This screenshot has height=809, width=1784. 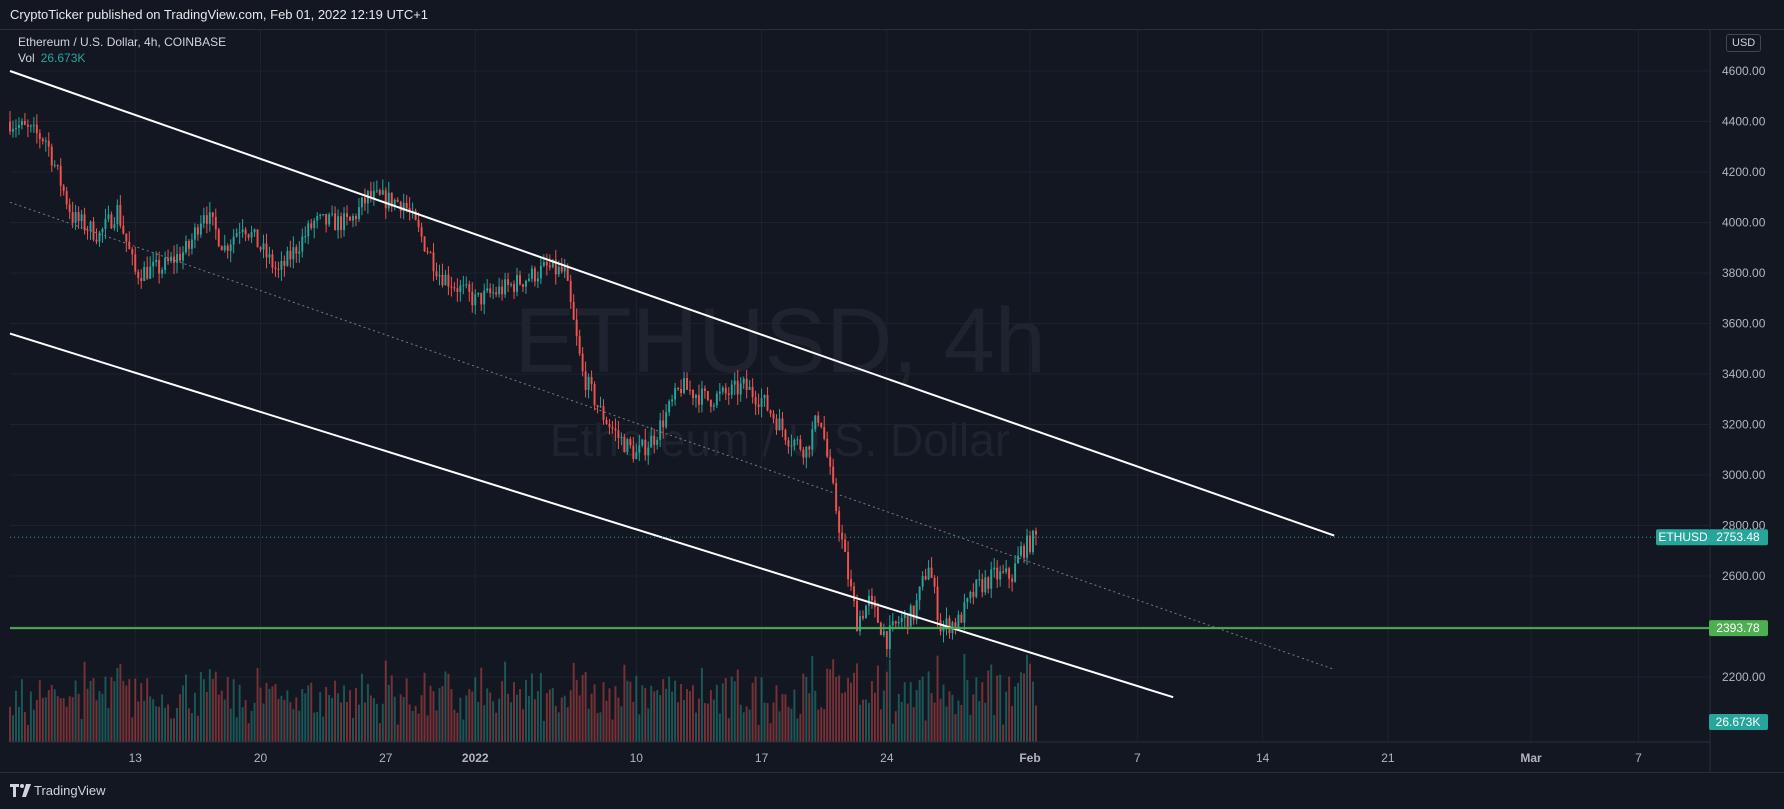 I want to click on tradingview-brand: TradingView, so click(x=70, y=790).